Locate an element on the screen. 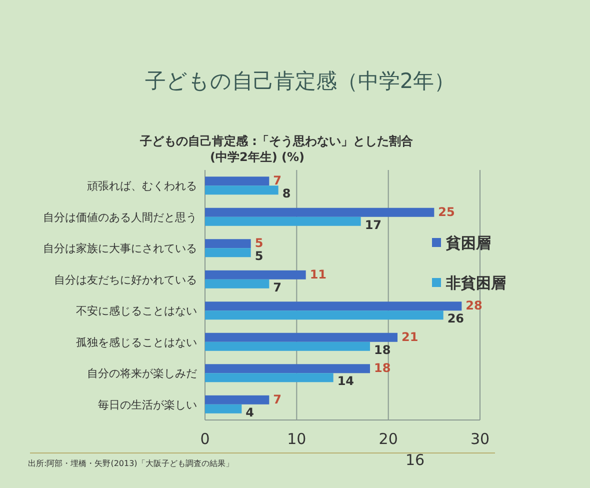 The height and width of the screenshot is (488, 590). data-label: 17 is located at coordinates (373, 225).